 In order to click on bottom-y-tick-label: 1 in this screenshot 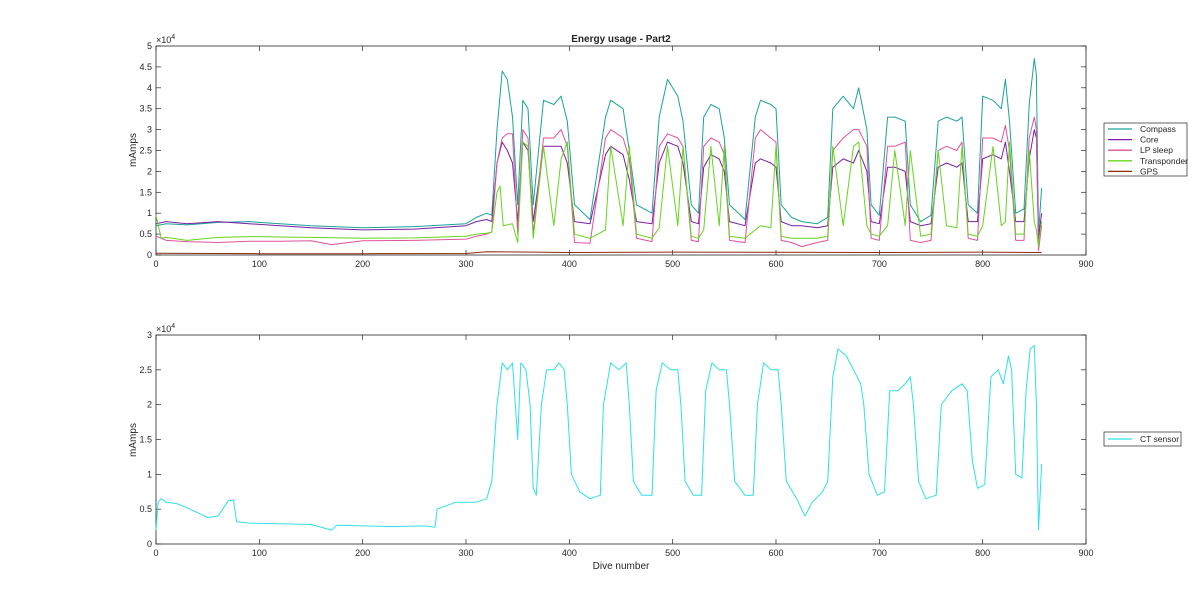, I will do `click(149, 474)`.